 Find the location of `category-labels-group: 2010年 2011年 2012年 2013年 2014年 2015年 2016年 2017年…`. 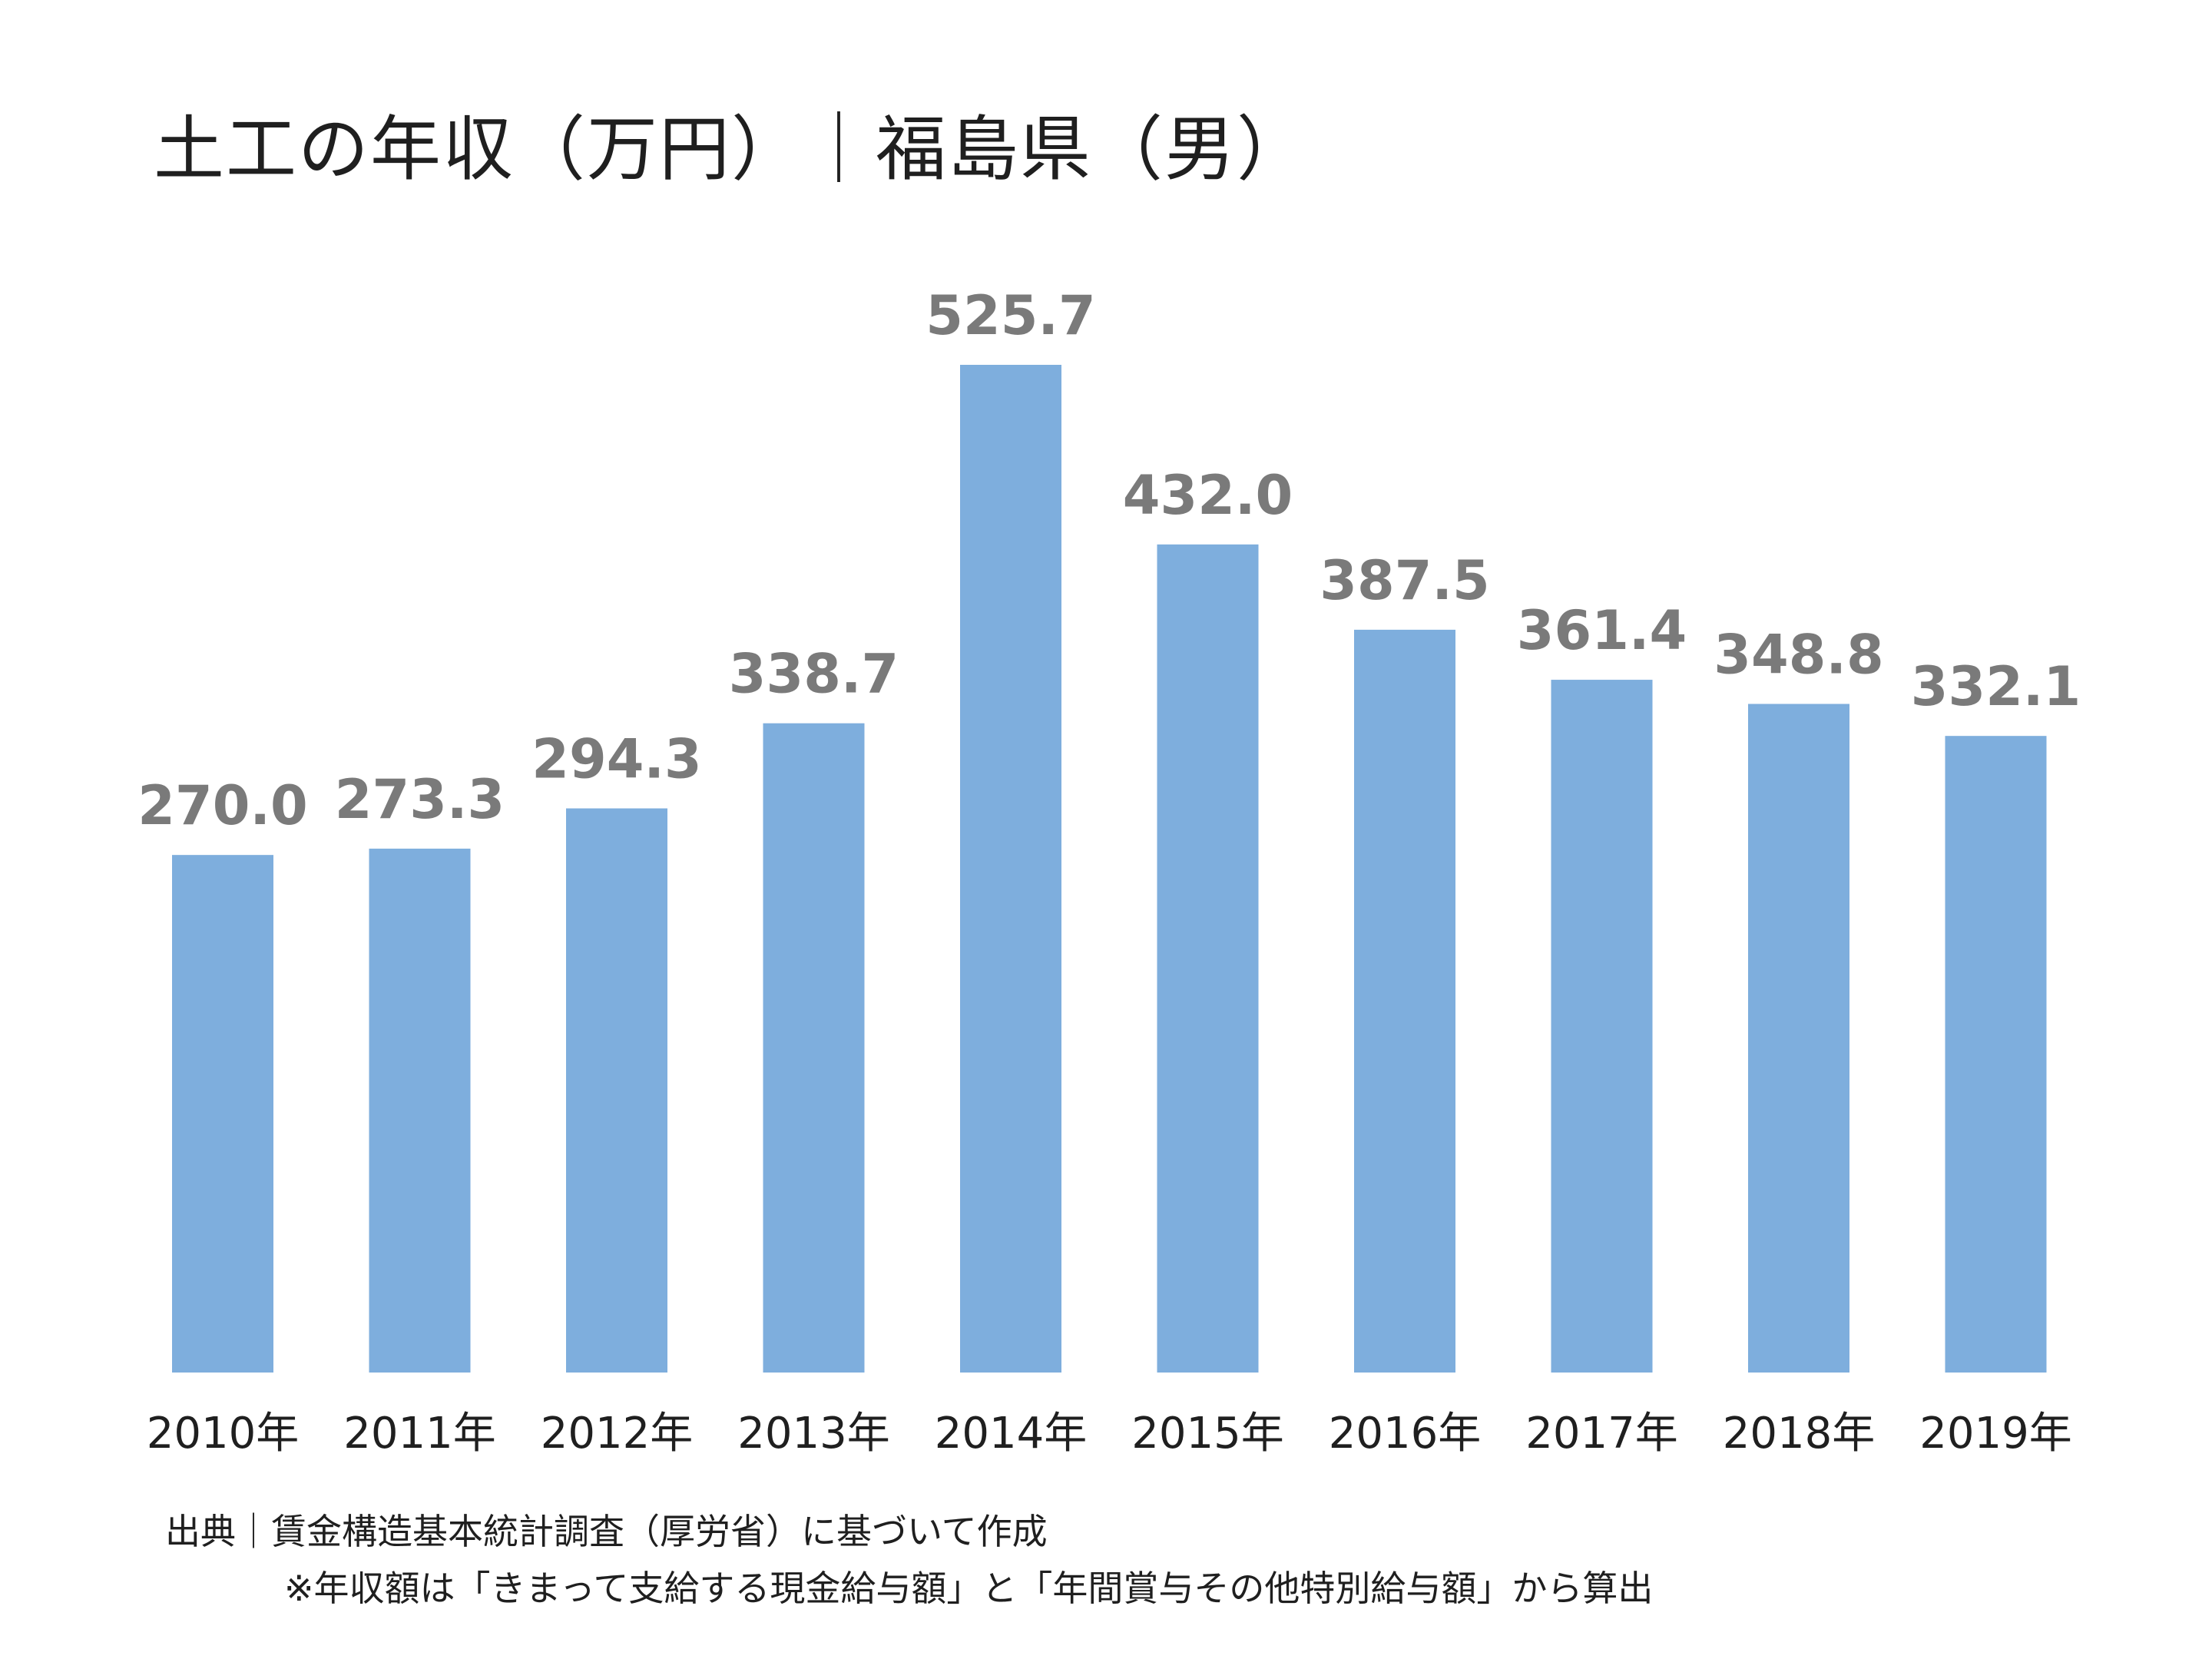

category-labels-group: 2010年 2011年 2012年 2013年 2014年 2015年 2016年 2017年… is located at coordinates (1110, 1434).